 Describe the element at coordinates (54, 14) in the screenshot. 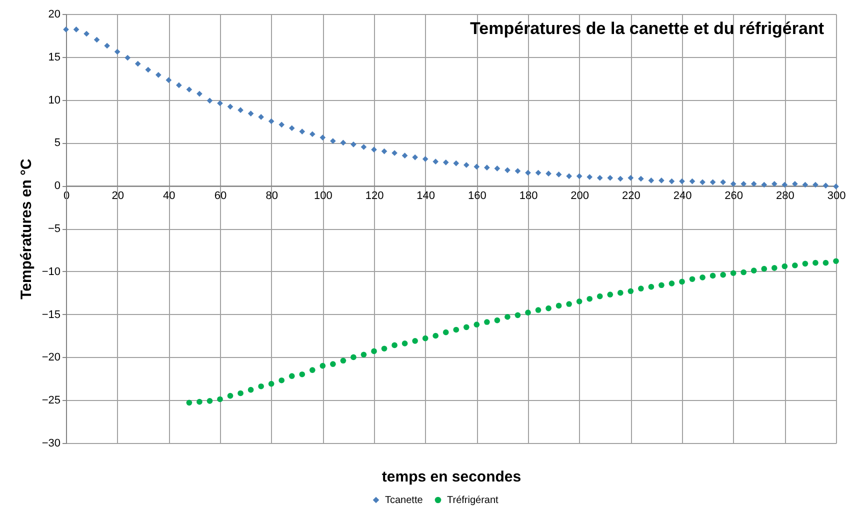

I see `y-tick-label: 20` at that location.